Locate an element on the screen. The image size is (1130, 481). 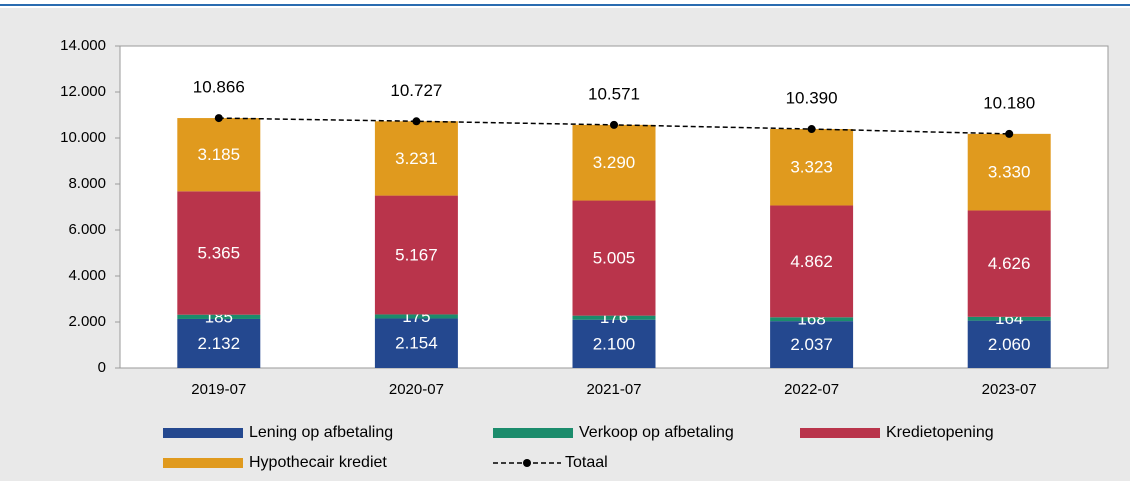
data-label: 10.727 is located at coordinates (416, 90).